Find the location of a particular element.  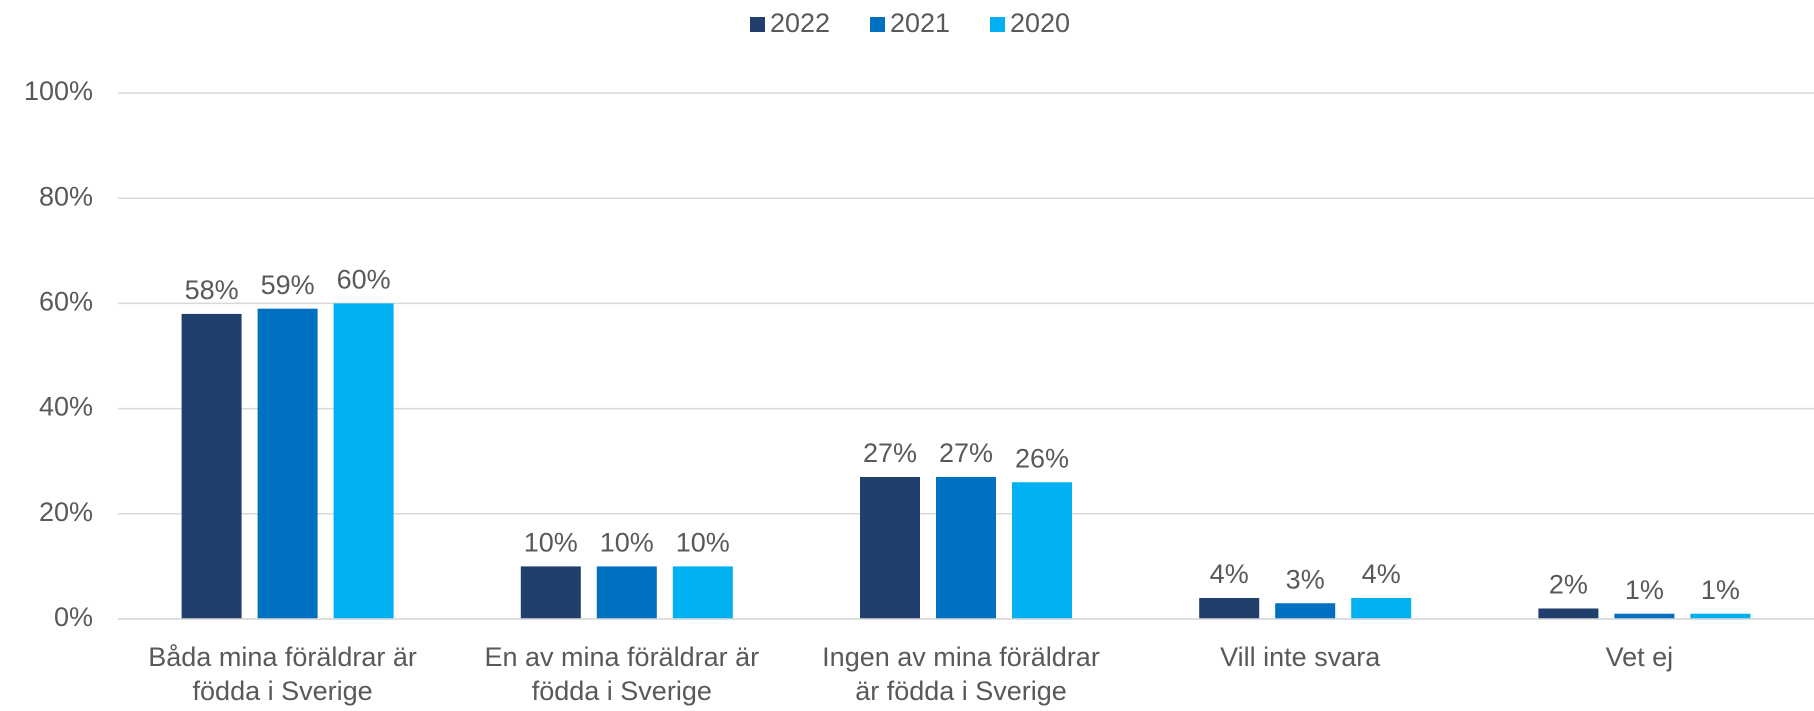

y-tick-label: 40% is located at coordinates (66, 407).